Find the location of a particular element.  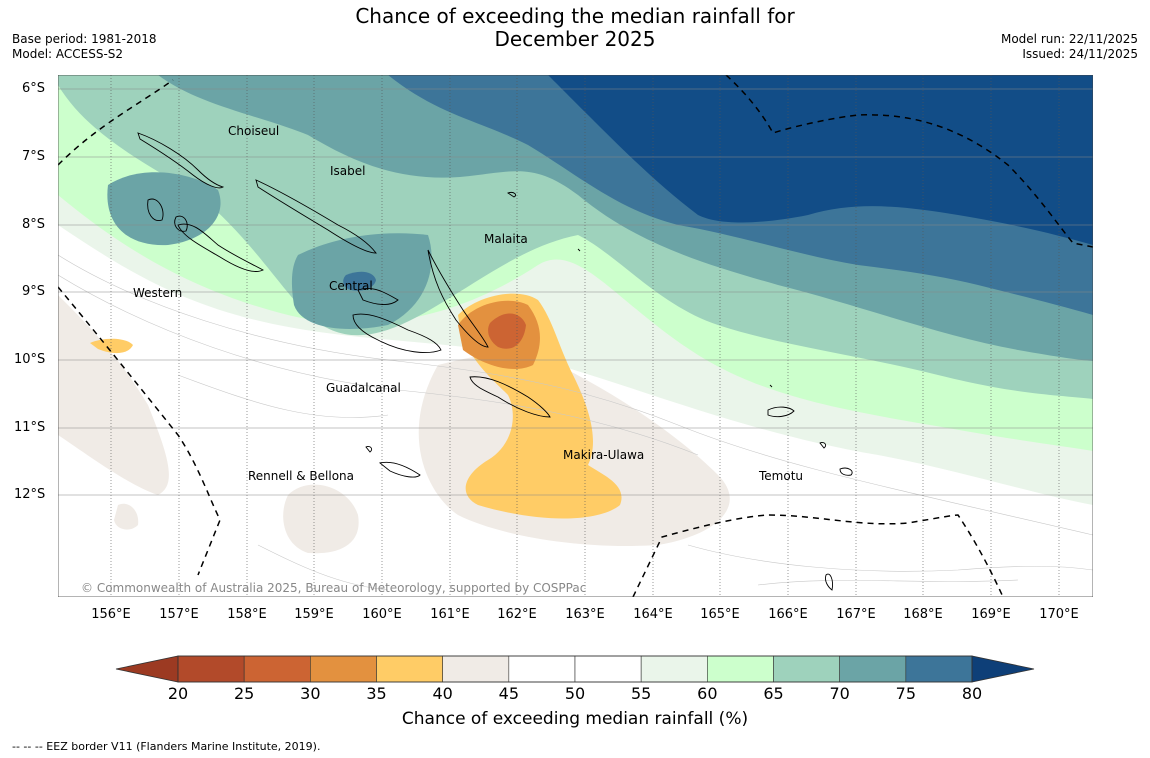

colorbar-tick-label: 20 is located at coordinates (178, 693).